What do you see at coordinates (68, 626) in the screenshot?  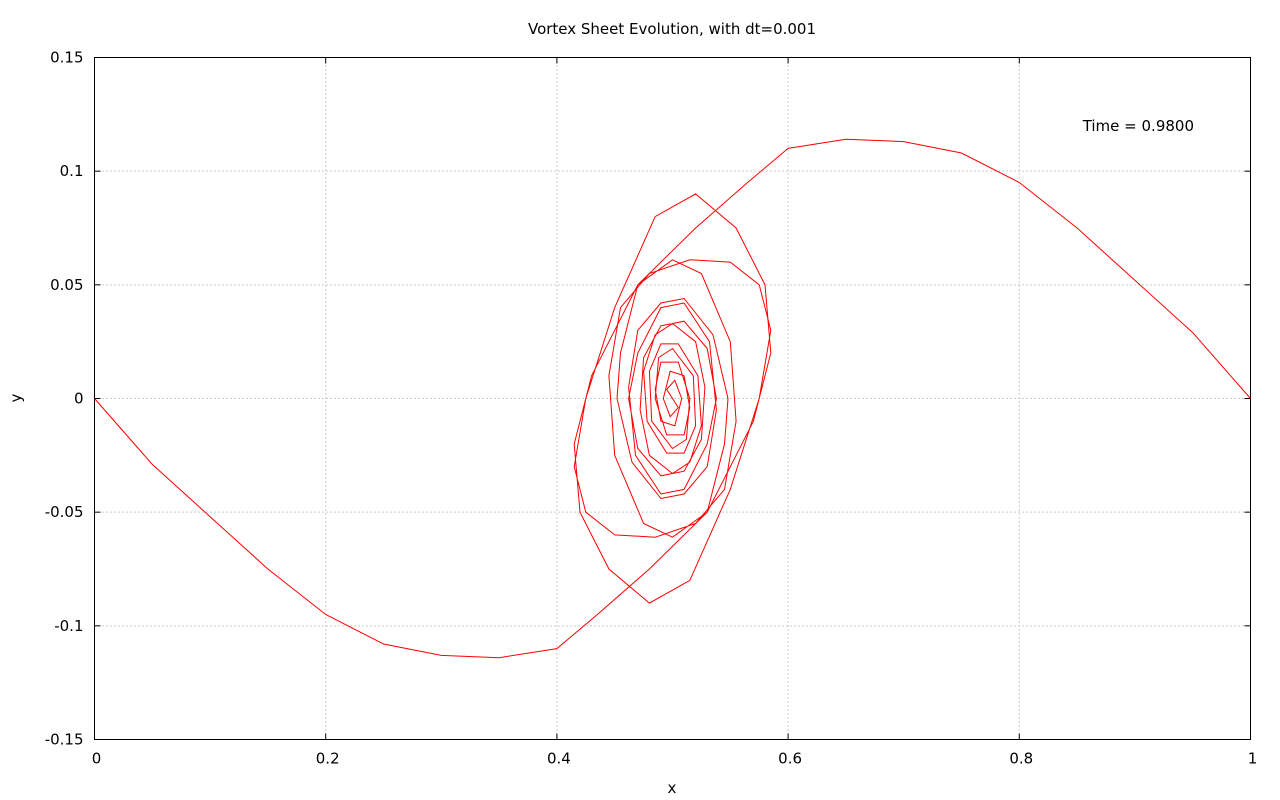 I see `y-tick-label: -0.1` at bounding box center [68, 626].